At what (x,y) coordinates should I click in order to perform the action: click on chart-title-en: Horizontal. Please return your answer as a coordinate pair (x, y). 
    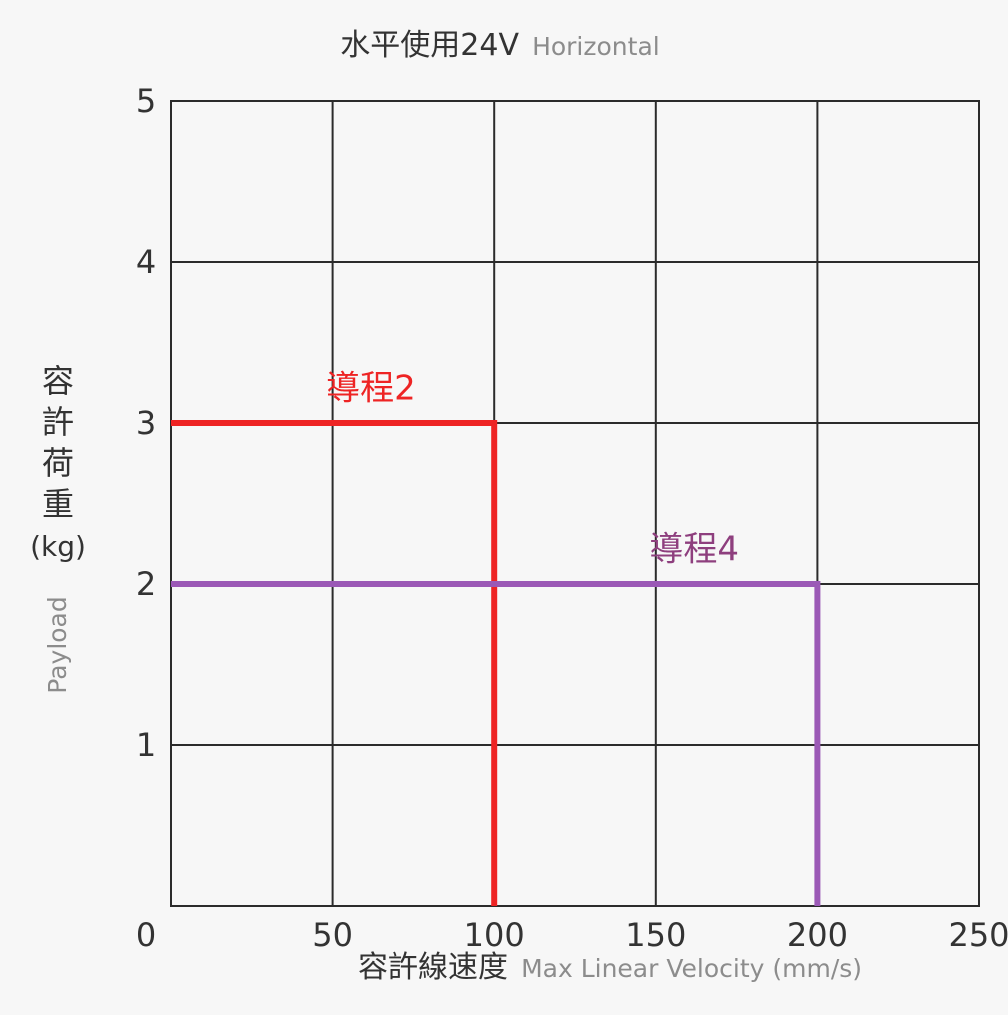
    Looking at the image, I should click on (596, 46).